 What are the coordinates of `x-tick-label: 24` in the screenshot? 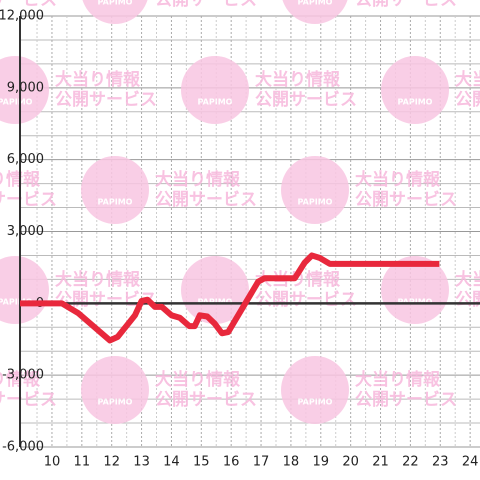 It's located at (470, 462).